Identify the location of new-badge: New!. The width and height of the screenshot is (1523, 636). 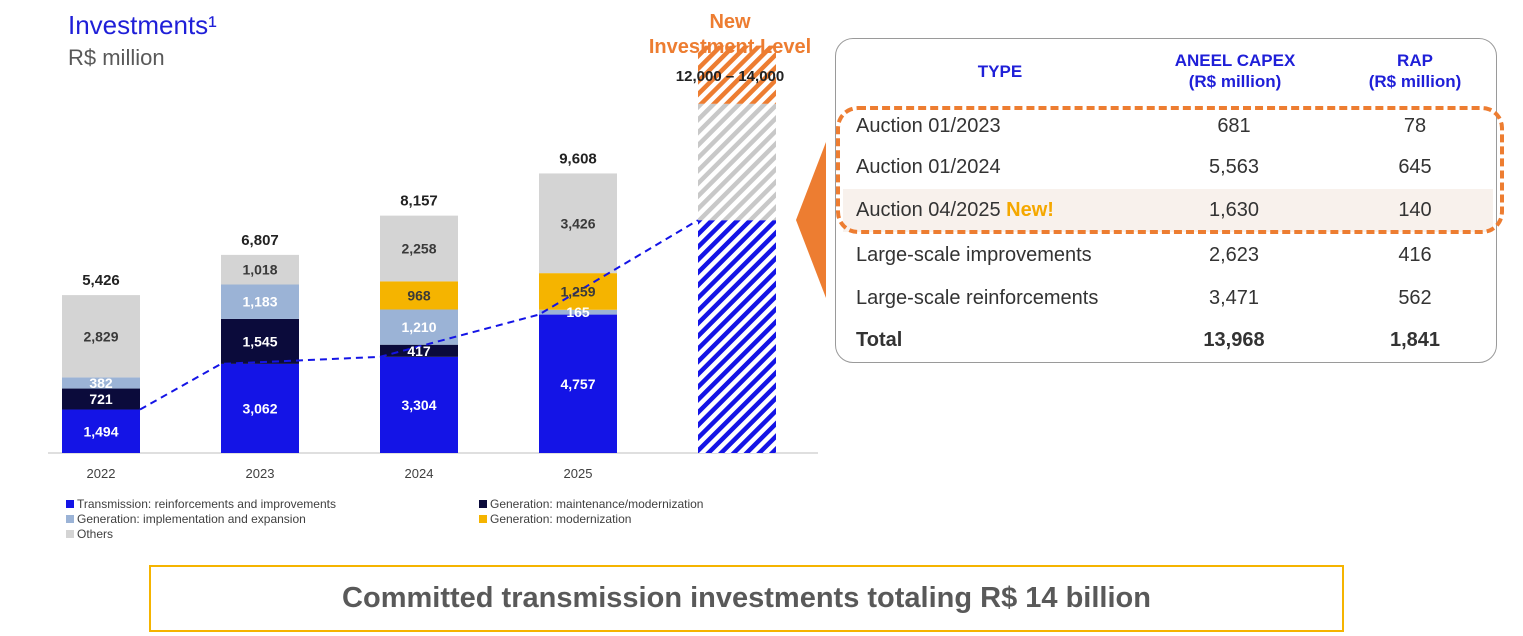
(1030, 210).